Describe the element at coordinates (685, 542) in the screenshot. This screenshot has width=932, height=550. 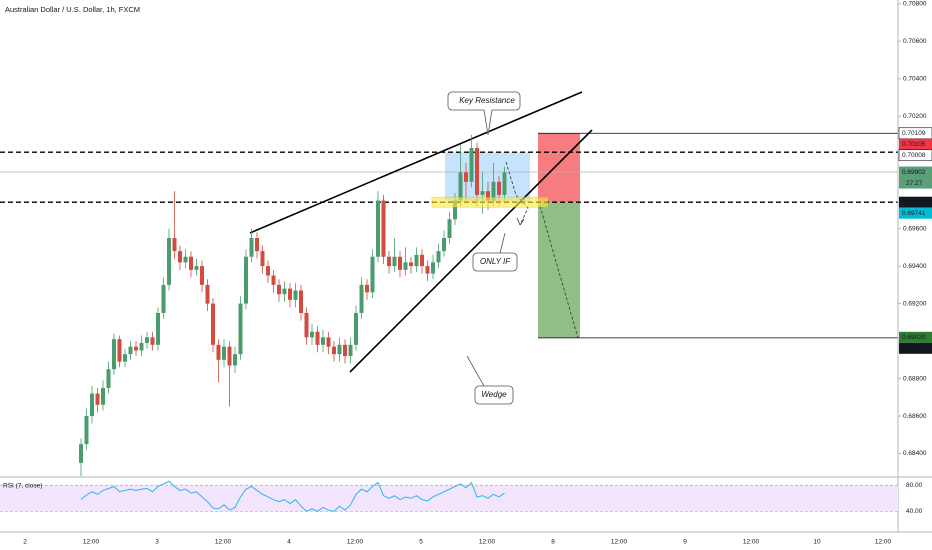
I see `x-tick-label: 9` at that location.